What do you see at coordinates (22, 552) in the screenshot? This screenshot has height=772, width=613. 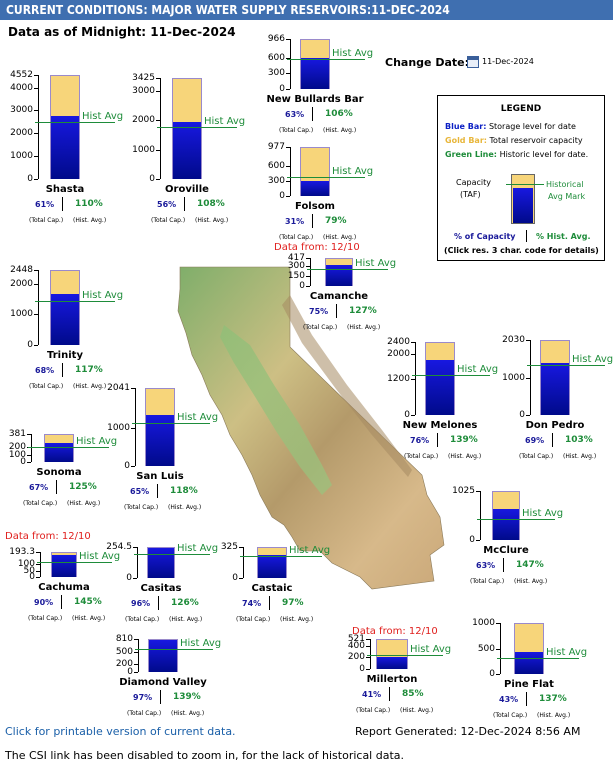 I see `y-tick-label: 193.3` at bounding box center [22, 552].